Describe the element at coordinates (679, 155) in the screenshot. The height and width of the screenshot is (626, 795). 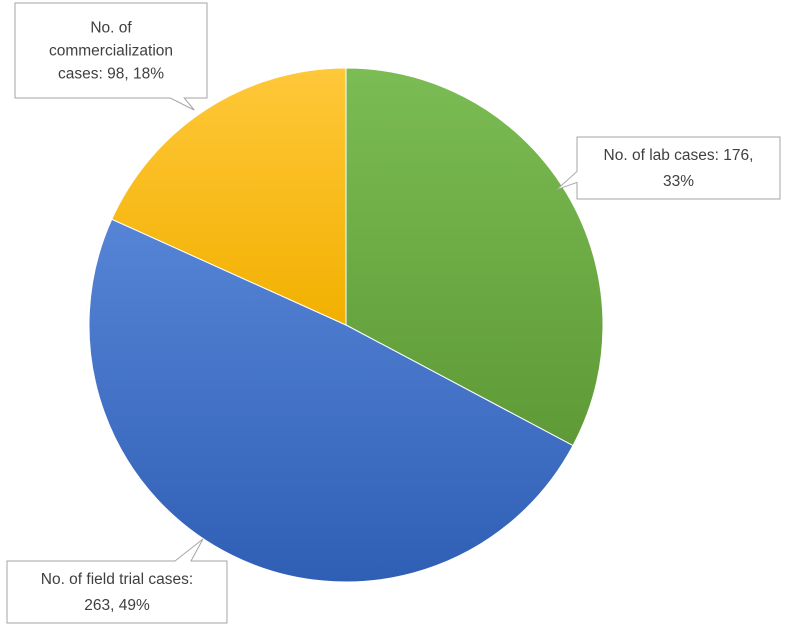
I see `data-label-text: No. of lab cases: 176,` at that location.